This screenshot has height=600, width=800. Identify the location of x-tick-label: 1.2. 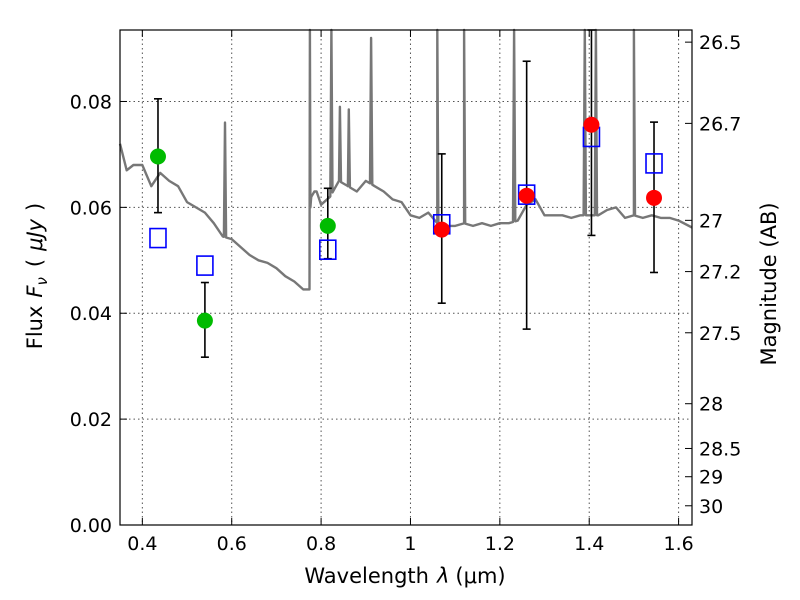
(500, 544).